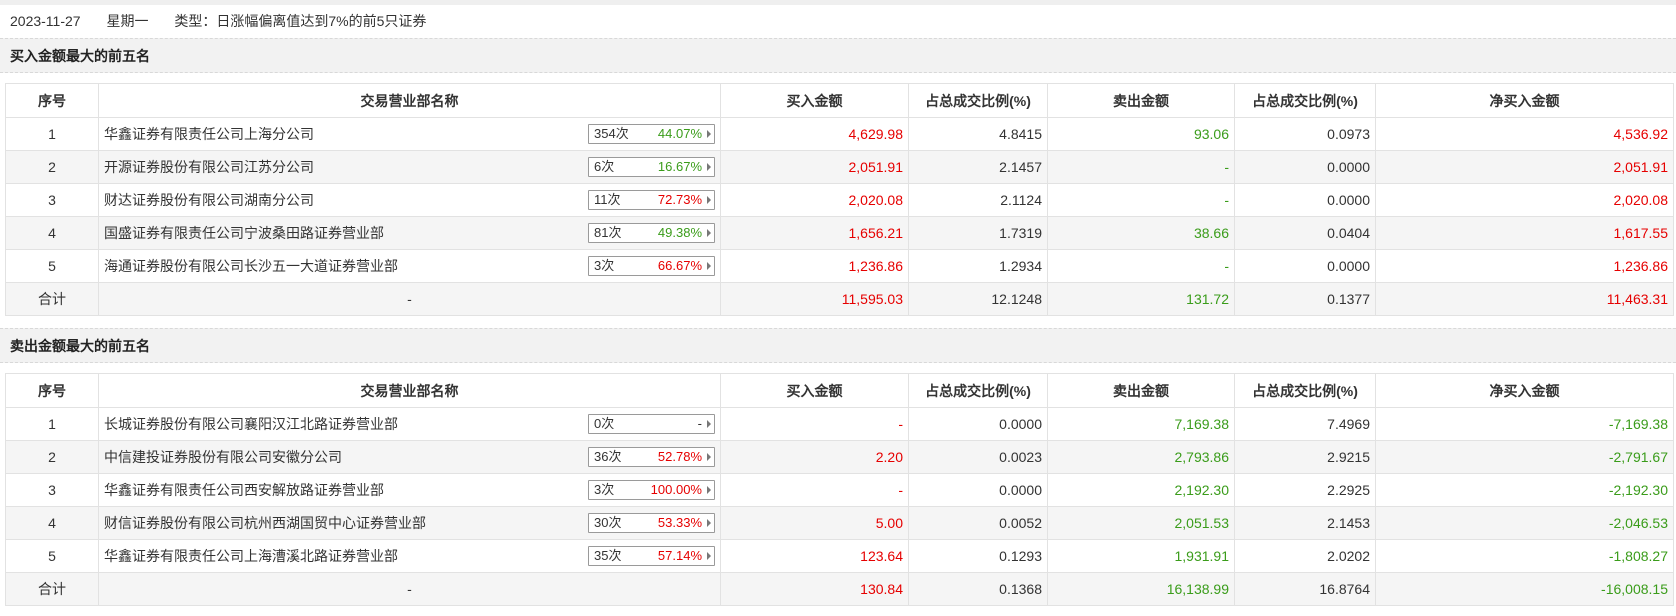 This screenshot has width=1676, height=616. I want to click on buy-ratio: 1.7319, so click(978, 233).